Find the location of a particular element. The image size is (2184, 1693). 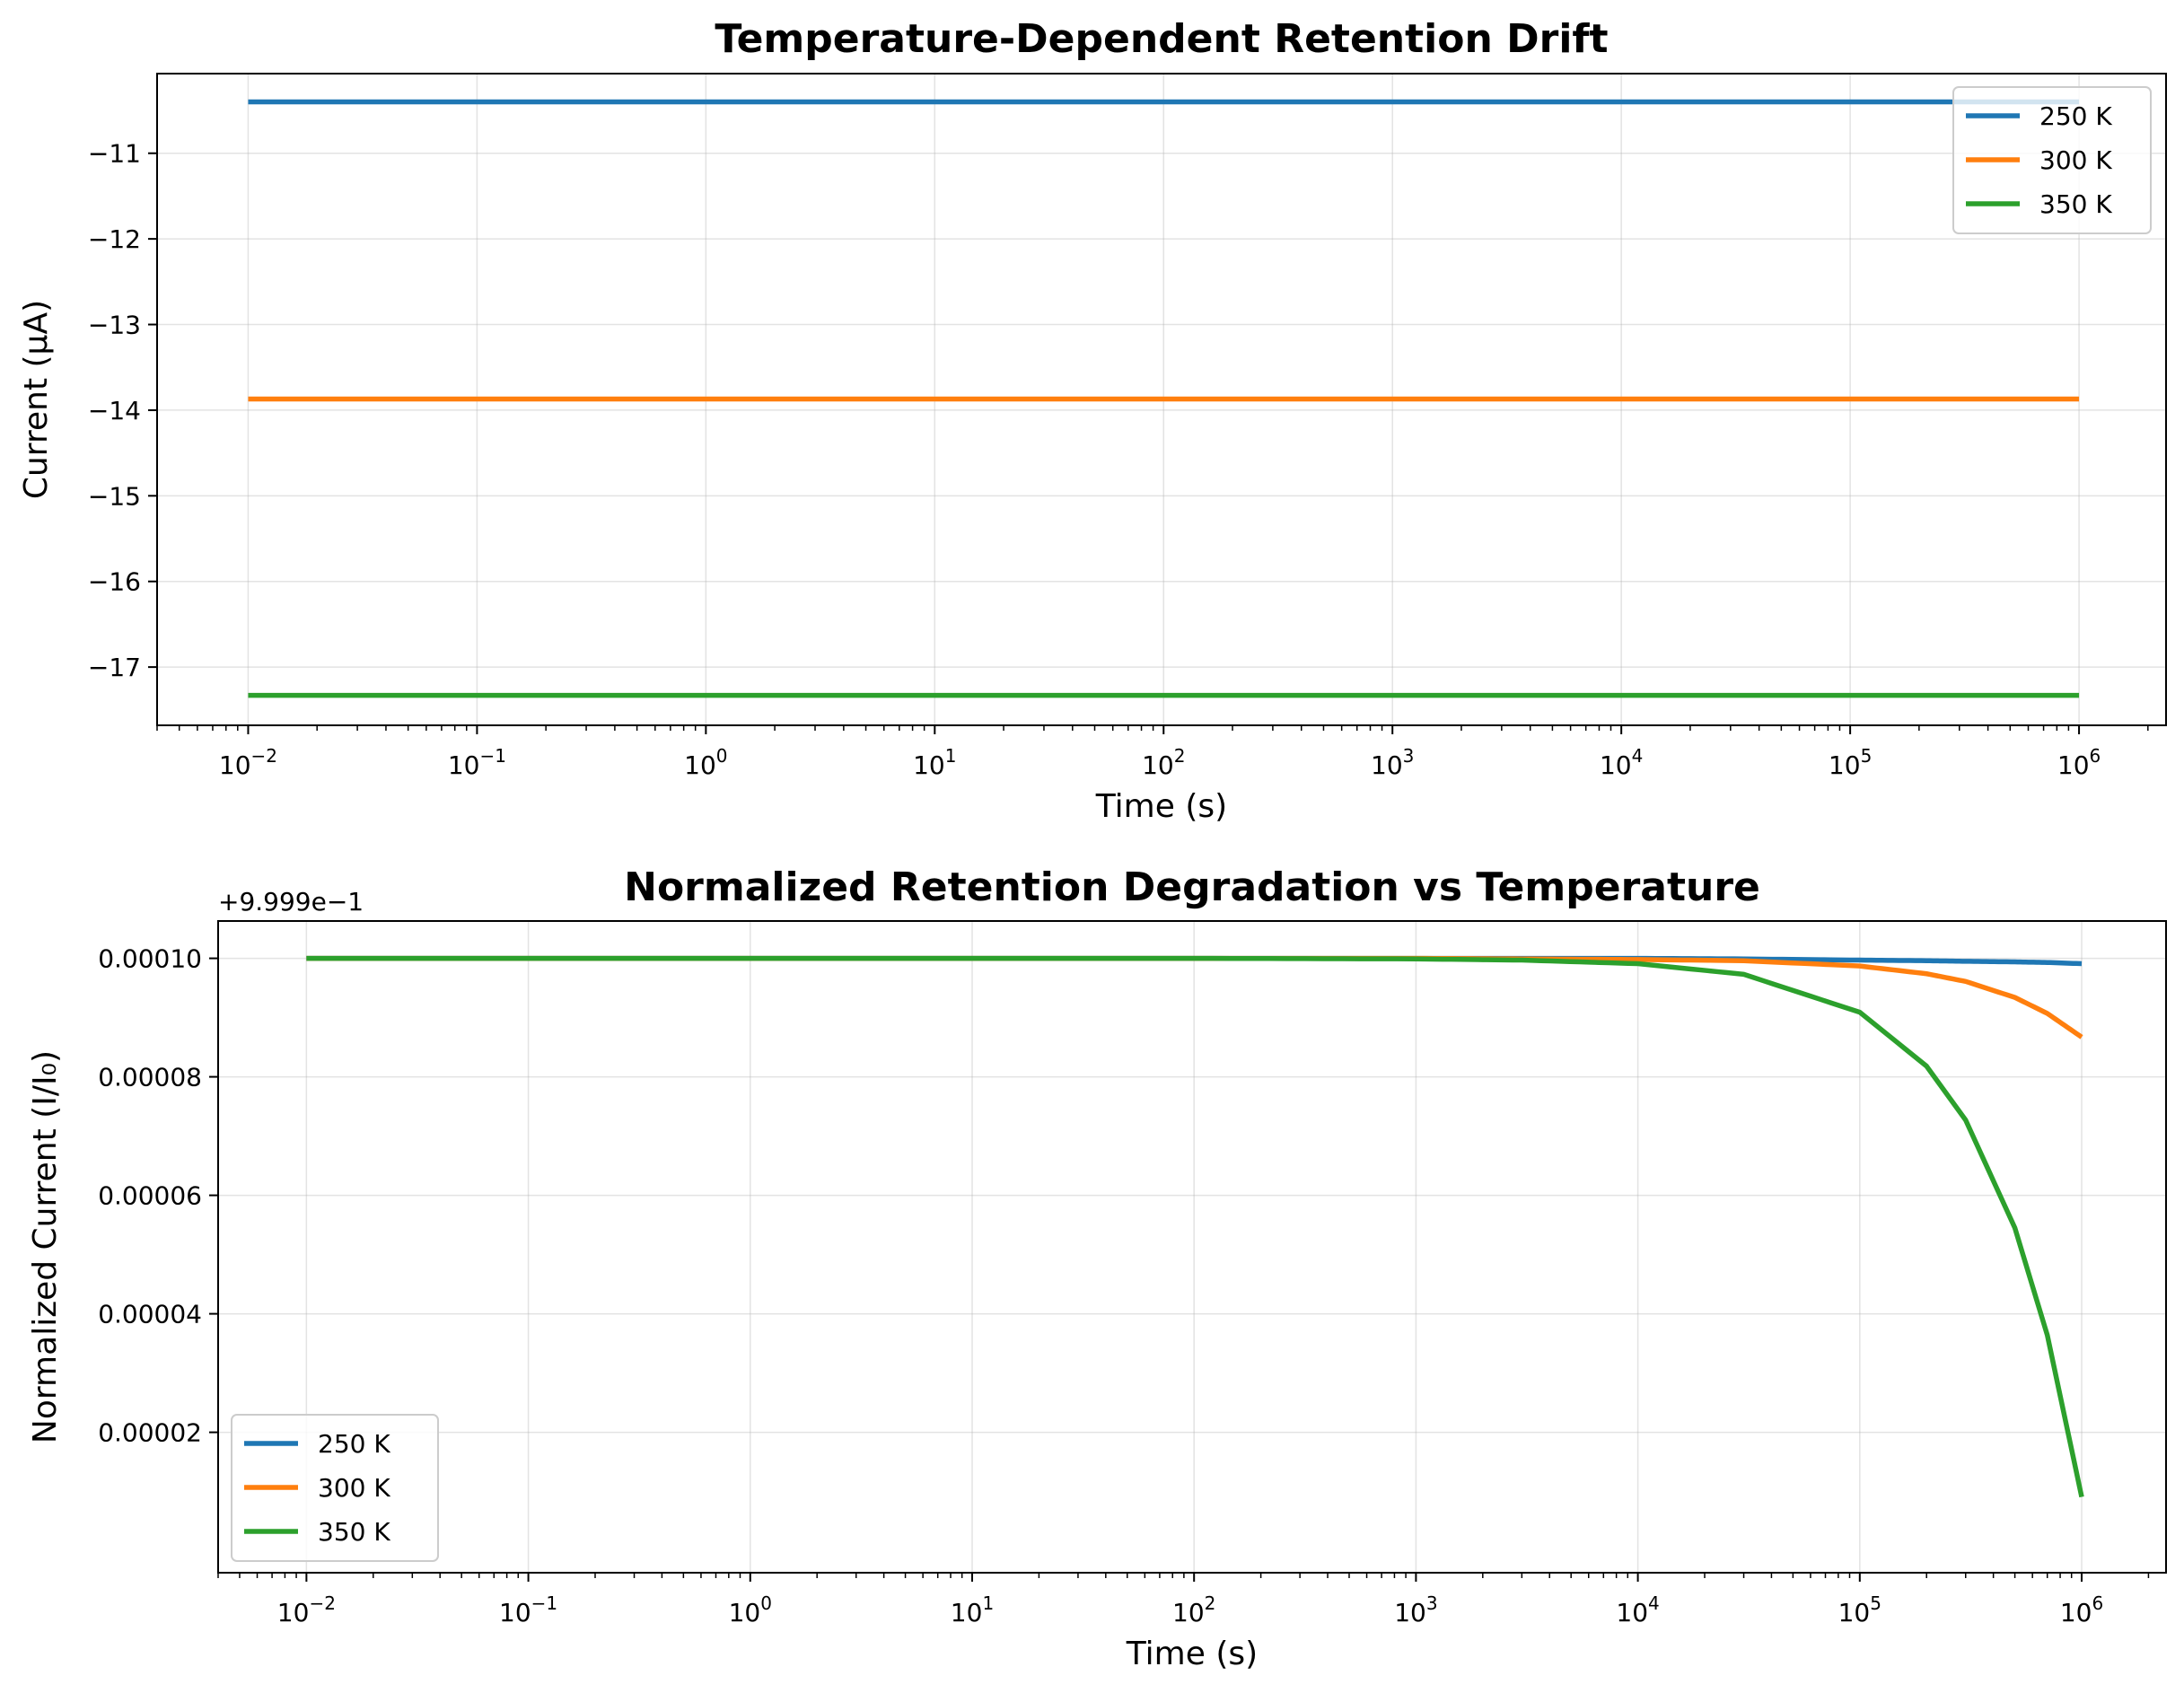

y-axis: 0.00010 0.00008 0.00006 0.00004 0.00002 is located at coordinates (158, 1196).